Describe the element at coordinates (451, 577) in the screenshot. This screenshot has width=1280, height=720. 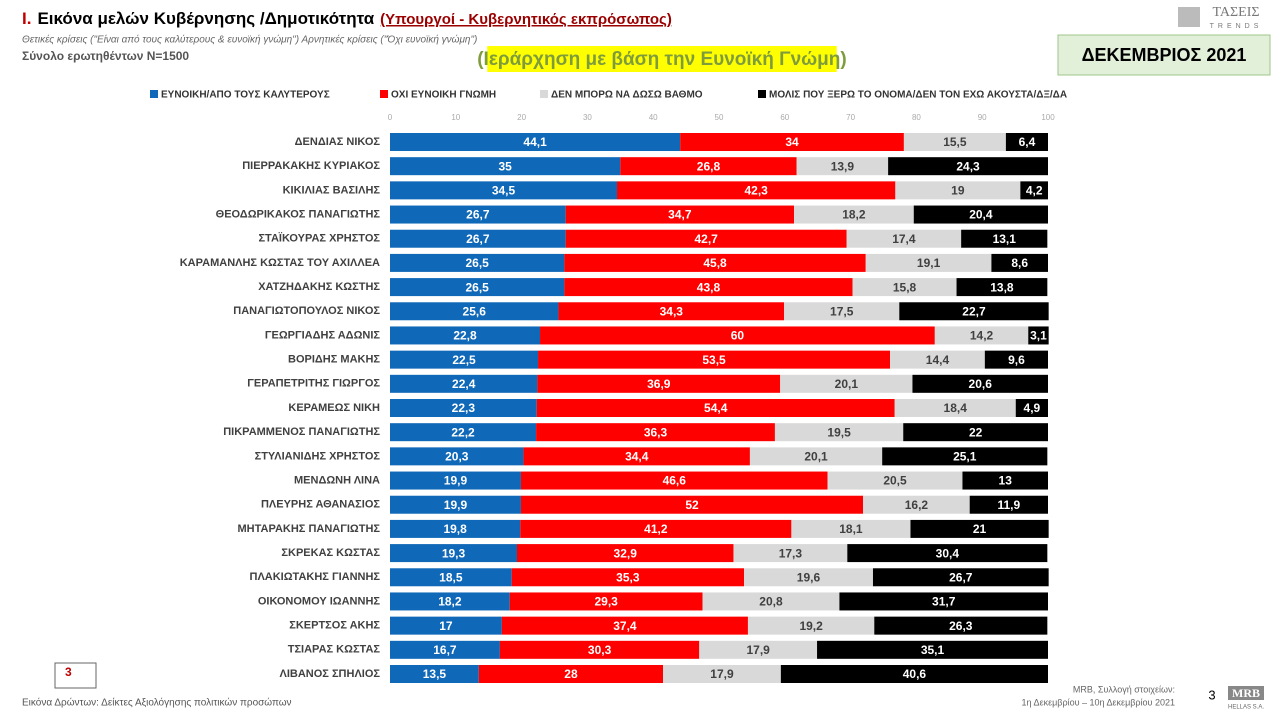
I see `value-label: 18,5` at that location.